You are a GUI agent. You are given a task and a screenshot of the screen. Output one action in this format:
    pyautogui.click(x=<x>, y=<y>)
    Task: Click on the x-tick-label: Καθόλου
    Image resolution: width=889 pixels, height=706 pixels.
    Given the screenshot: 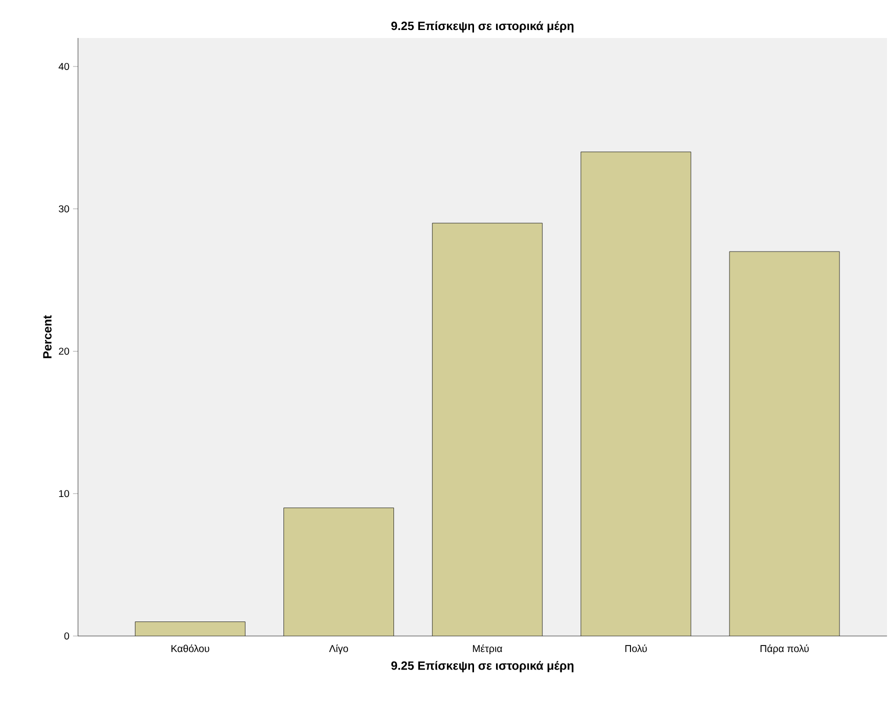 What is the action you would take?
    pyautogui.click(x=190, y=648)
    